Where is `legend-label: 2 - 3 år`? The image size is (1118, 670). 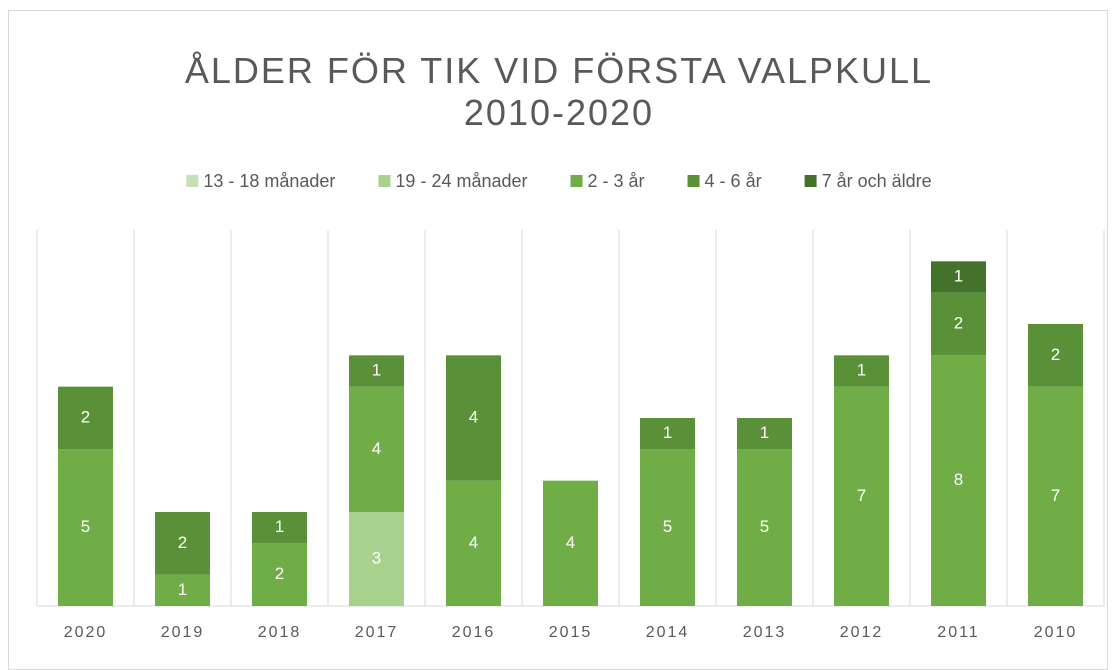 legend-label: 2 - 3 år is located at coordinates (616, 181).